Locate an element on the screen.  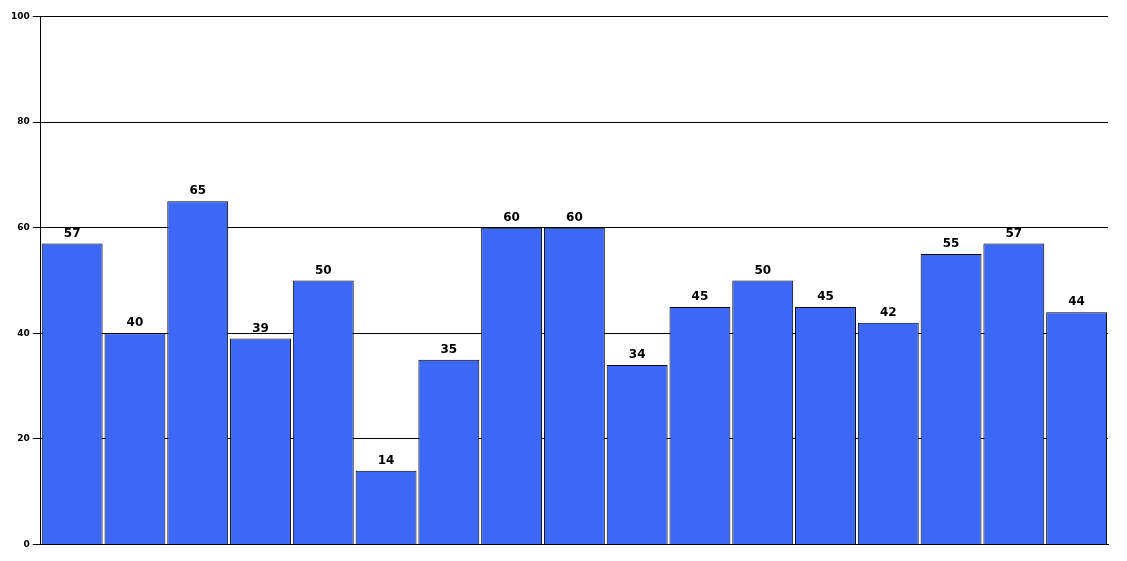
data-label: 55 is located at coordinates (951, 243).